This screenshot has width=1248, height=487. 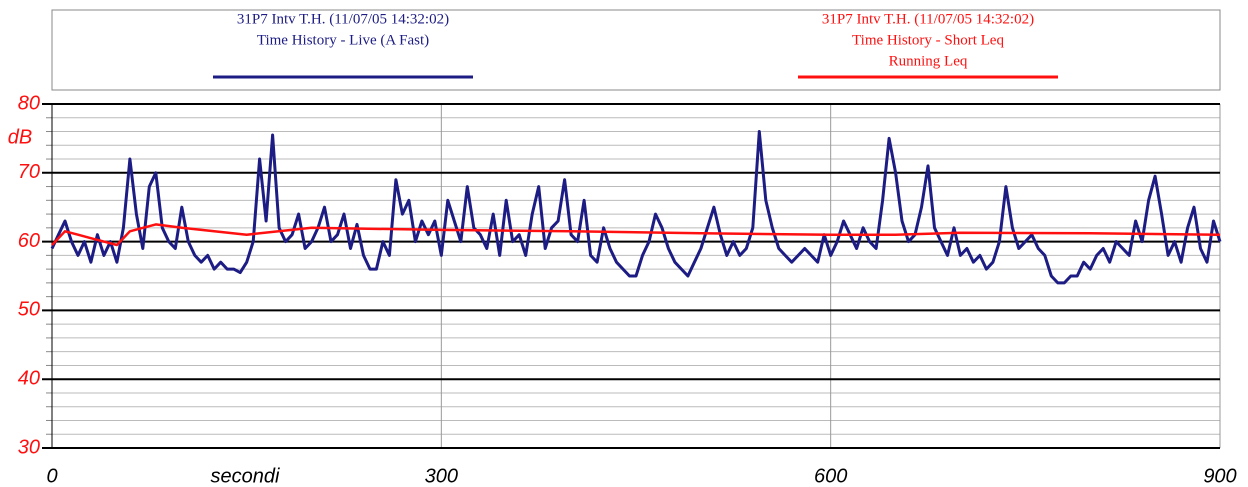 What do you see at coordinates (636, 235) in the screenshot?
I see `series-line` at bounding box center [636, 235].